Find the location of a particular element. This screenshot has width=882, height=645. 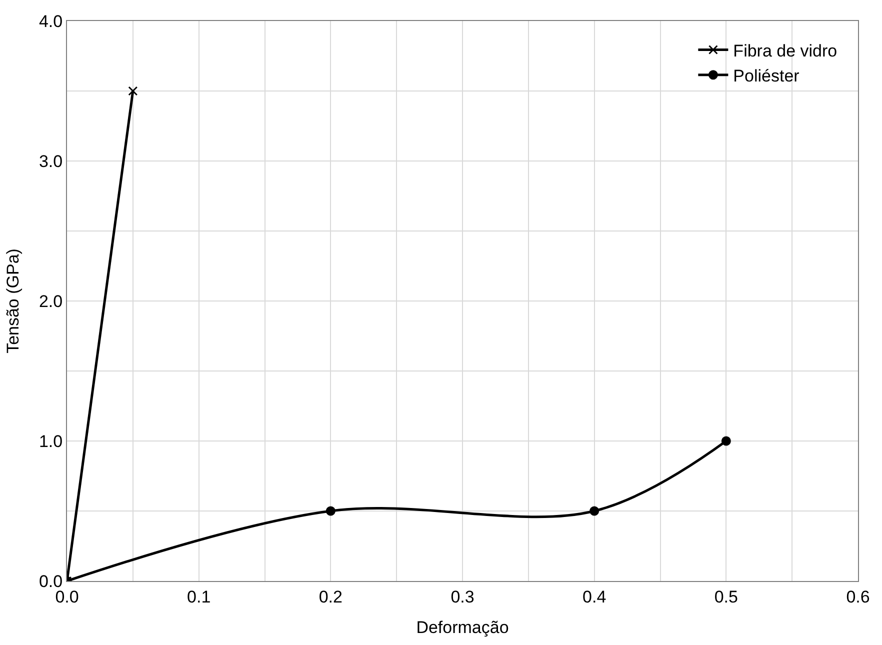

x-tick-label: 0.5 is located at coordinates (726, 596).